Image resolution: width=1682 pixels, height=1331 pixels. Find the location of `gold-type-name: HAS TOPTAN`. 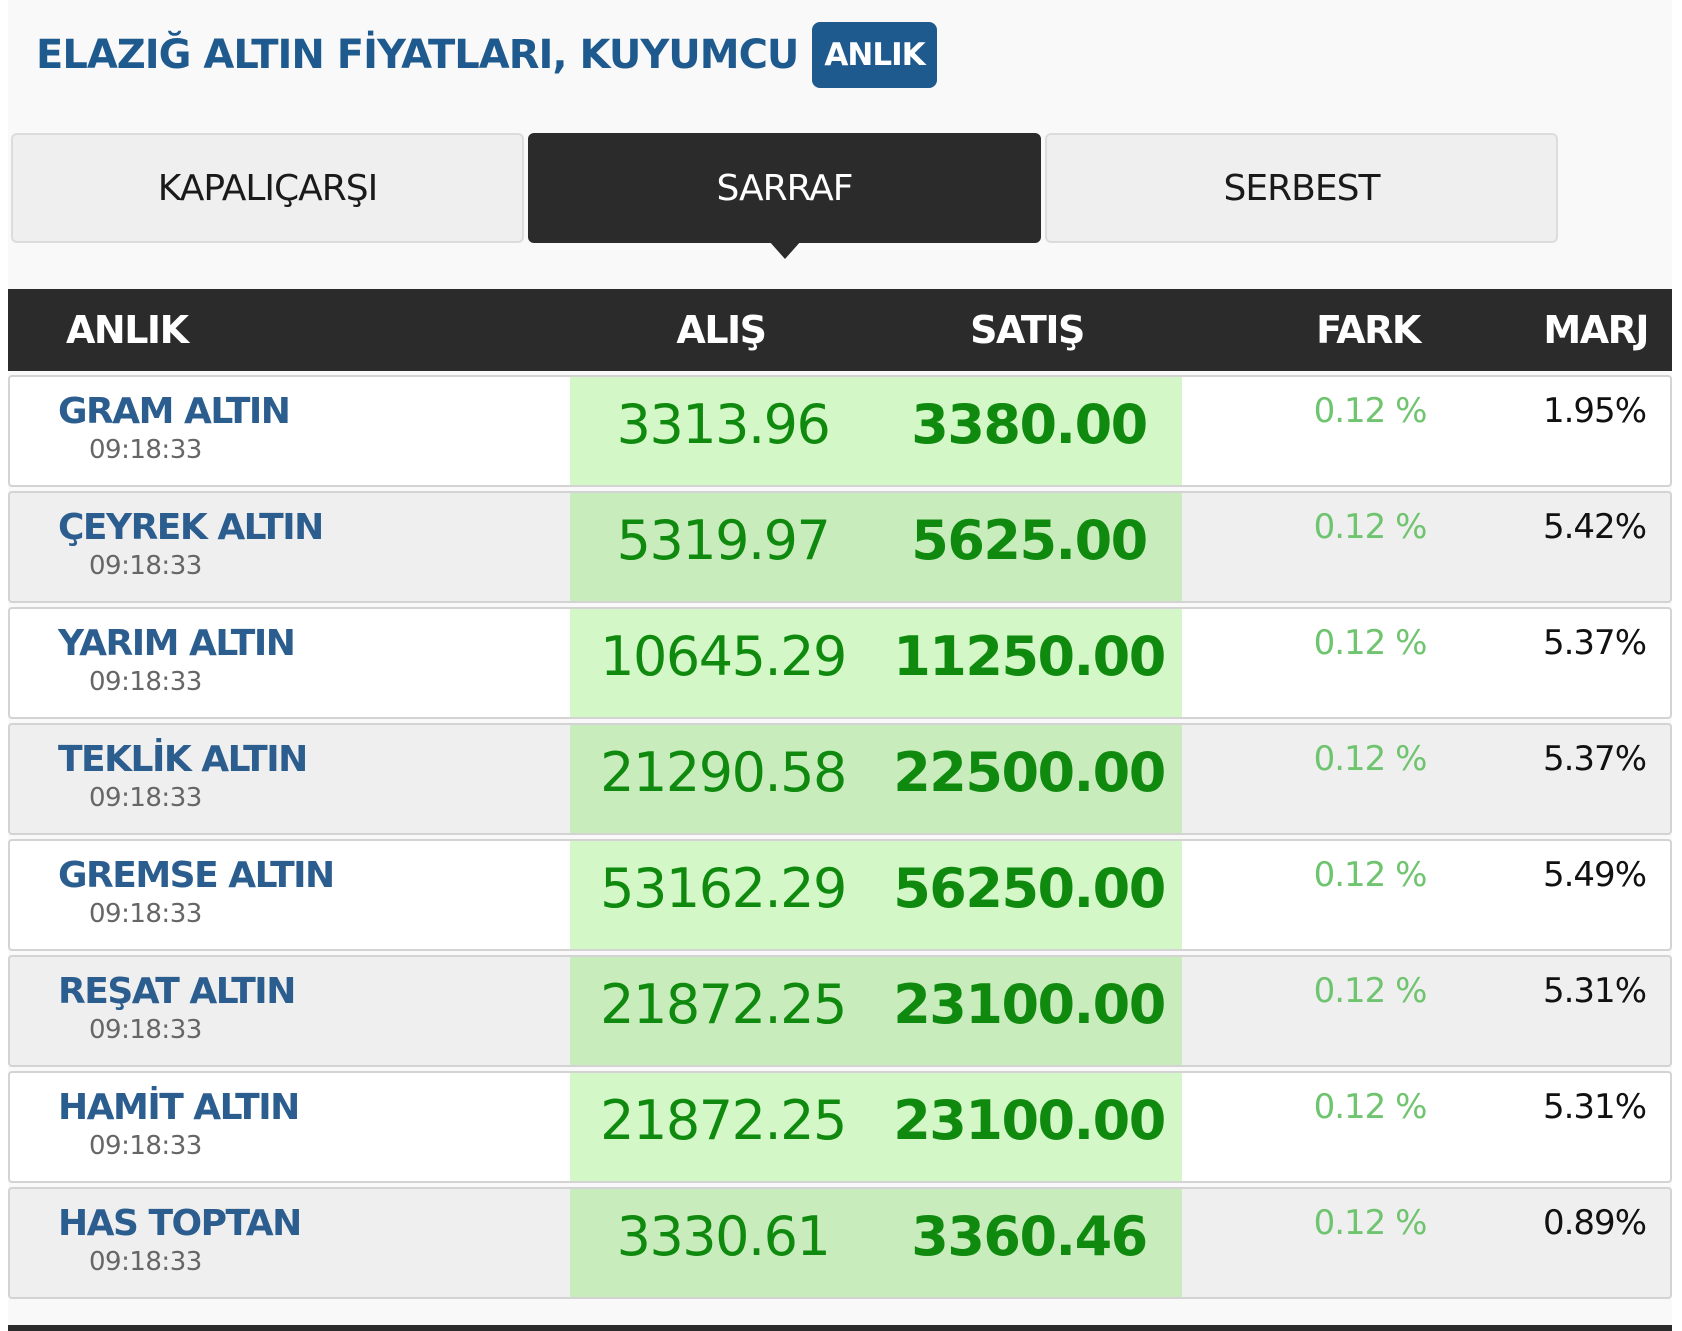

gold-type-name: HAS TOPTAN is located at coordinates (180, 1223).